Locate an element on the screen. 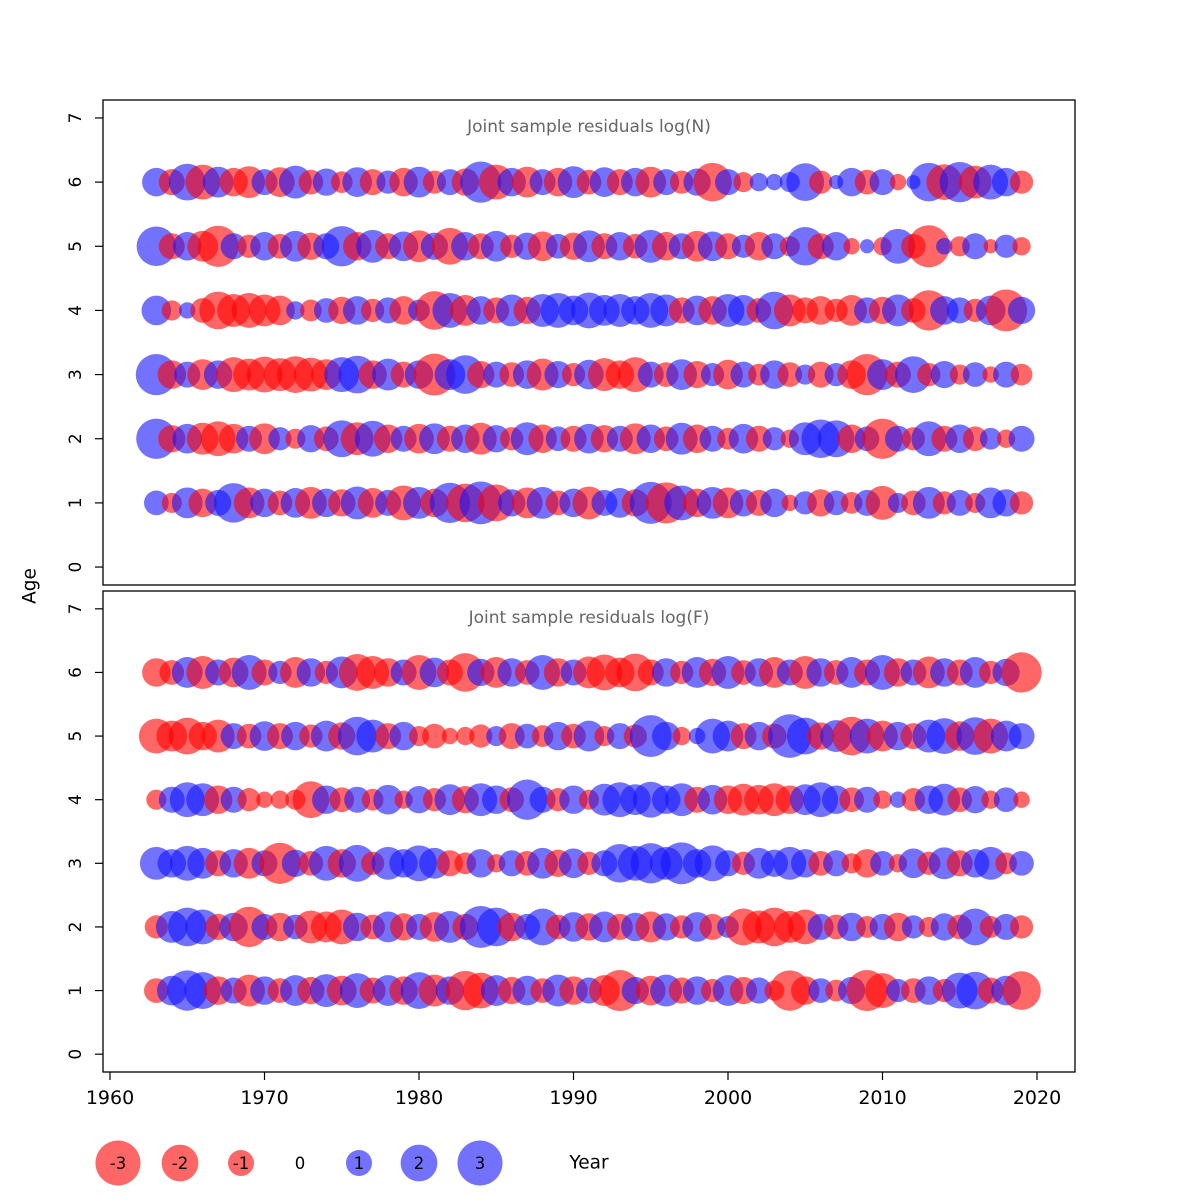  x-tick-label: 2000 is located at coordinates (728, 1098).